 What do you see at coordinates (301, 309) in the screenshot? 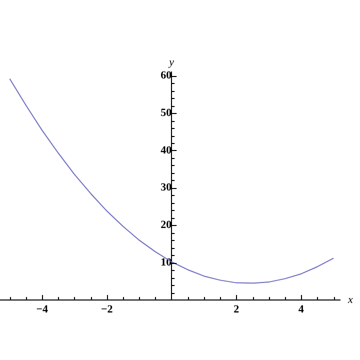
I see `x-tick-label: 4` at bounding box center [301, 309].